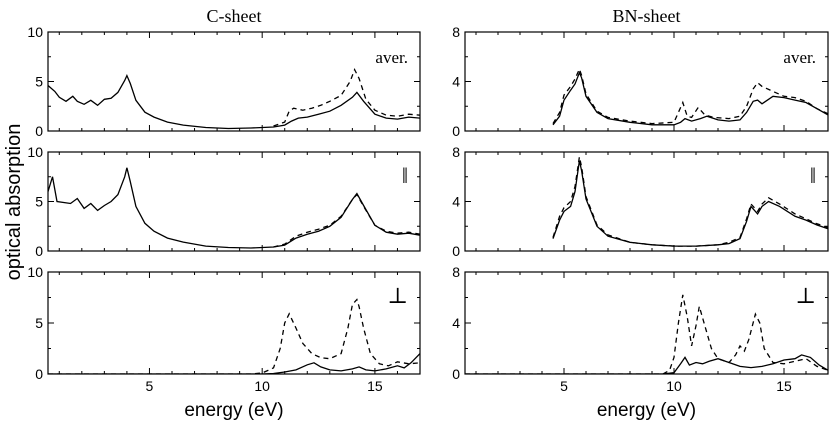  Describe the element at coordinates (234, 16) in the screenshot. I see `column-title: C-sheet` at that location.